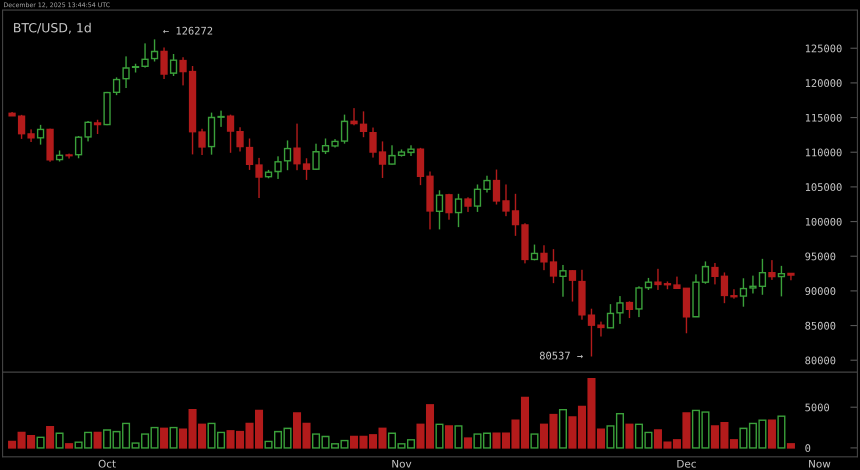 This screenshot has width=860, height=470. Describe the element at coordinates (819, 464) in the screenshot. I see `x-tick-label: Now` at that location.